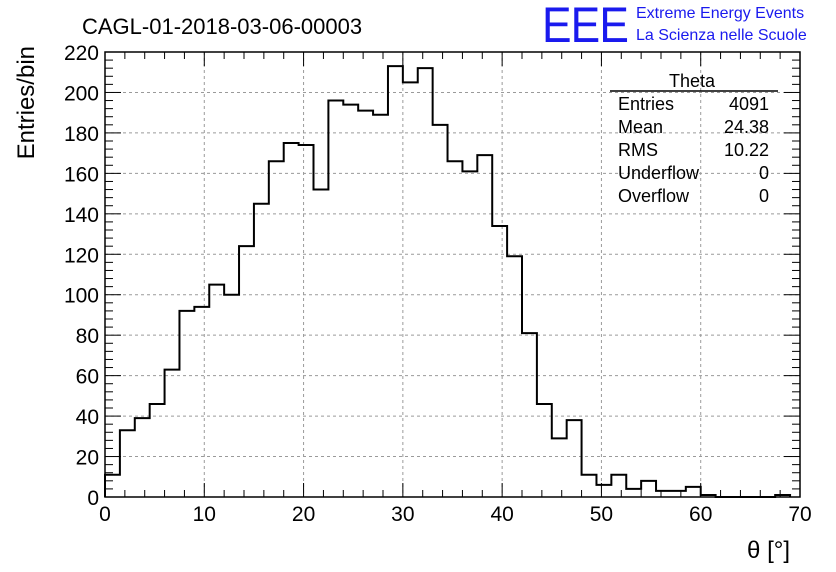 This screenshot has width=836, height=572. Describe the element at coordinates (654, 196) in the screenshot. I see `stats-label: Overflow` at that location.